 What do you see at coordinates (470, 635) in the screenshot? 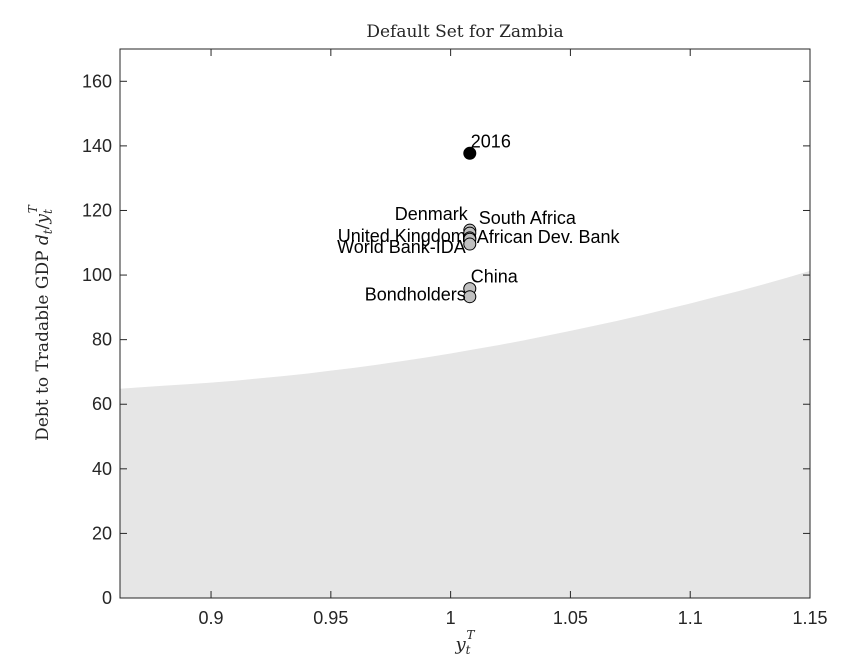
I see `x-axis-label-sup: T` at bounding box center [470, 635].